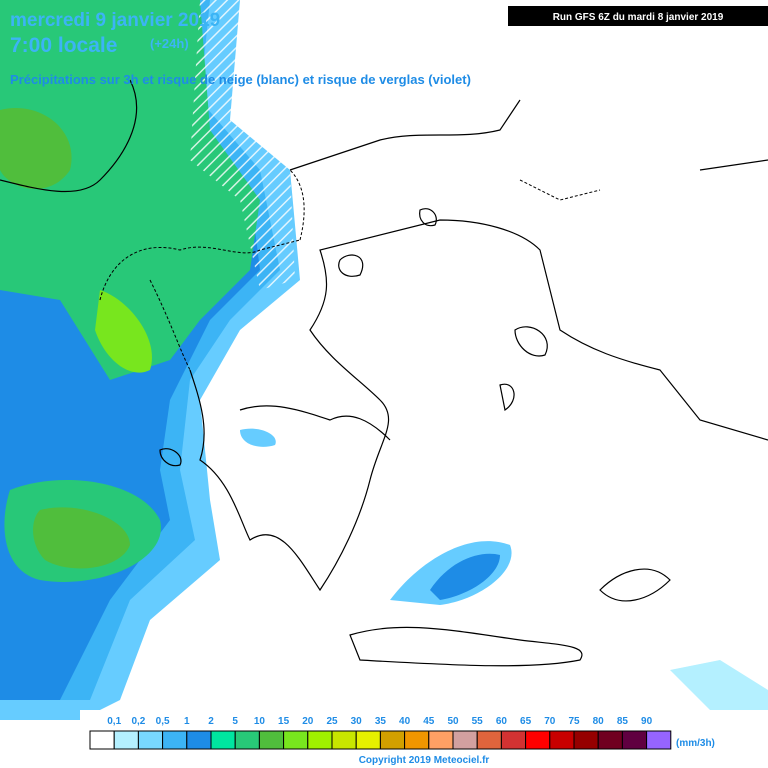 The height and width of the screenshot is (768, 768). I want to click on legend-label: 25, so click(332, 721).